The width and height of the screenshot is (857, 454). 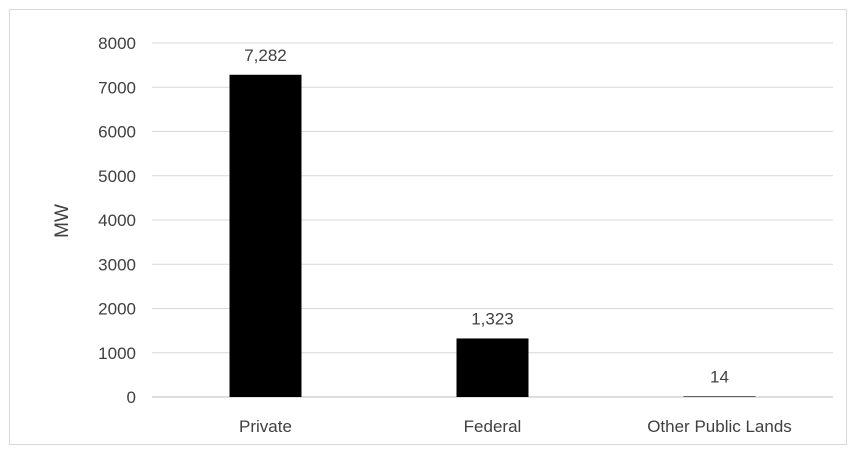 What do you see at coordinates (117, 87) in the screenshot?
I see `y-tick-label: 7000` at bounding box center [117, 87].